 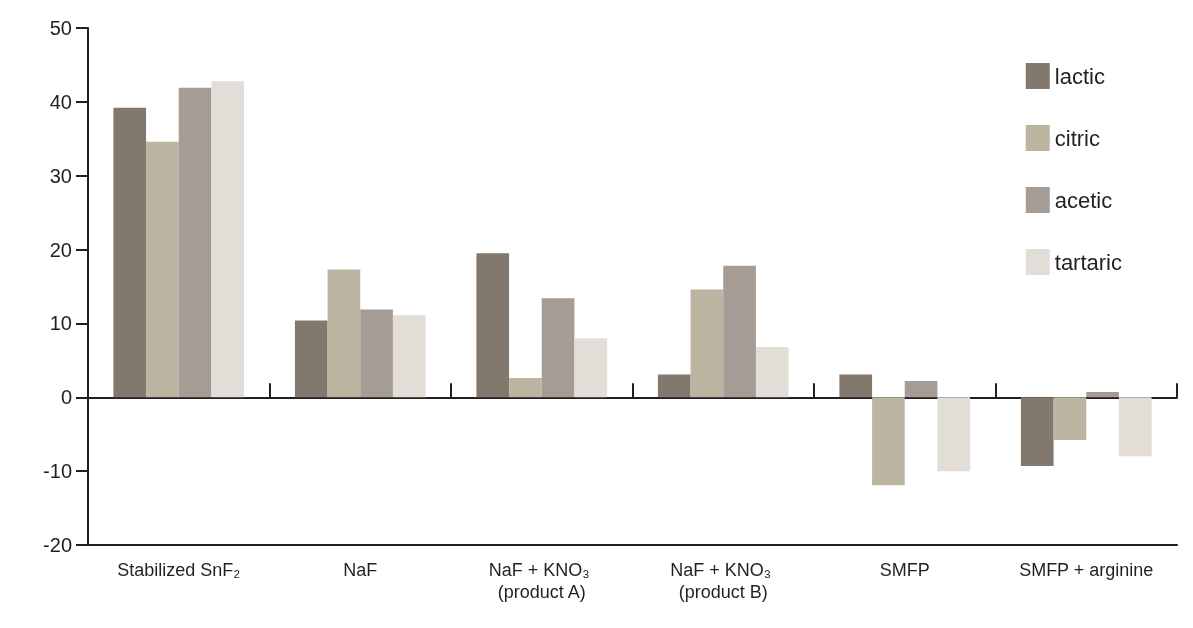 I want to click on y-tick-label: 50, so click(x=60, y=28).